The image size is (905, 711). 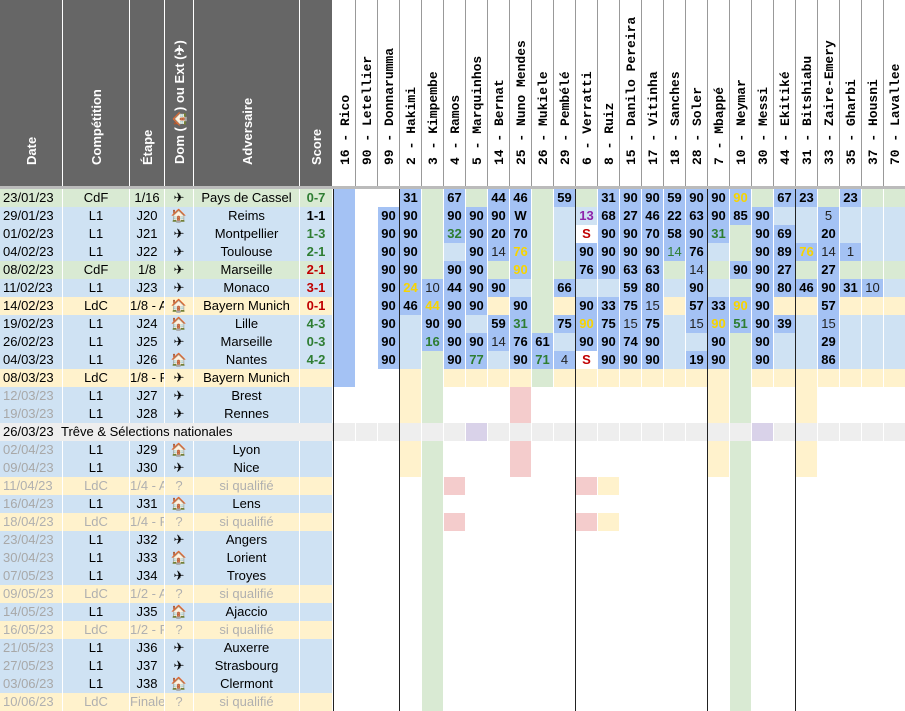 I want to click on player-header: 7 - Mbappé, so click(x=719, y=94).